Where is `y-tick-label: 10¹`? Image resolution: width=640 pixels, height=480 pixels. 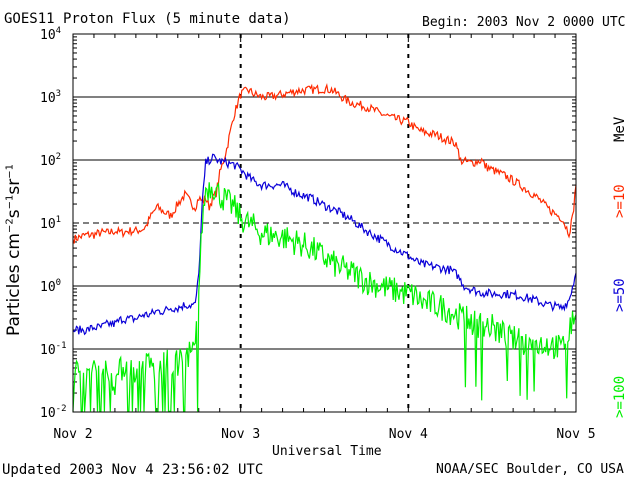 y-tick-label: 10¹ is located at coordinates (50, 223).